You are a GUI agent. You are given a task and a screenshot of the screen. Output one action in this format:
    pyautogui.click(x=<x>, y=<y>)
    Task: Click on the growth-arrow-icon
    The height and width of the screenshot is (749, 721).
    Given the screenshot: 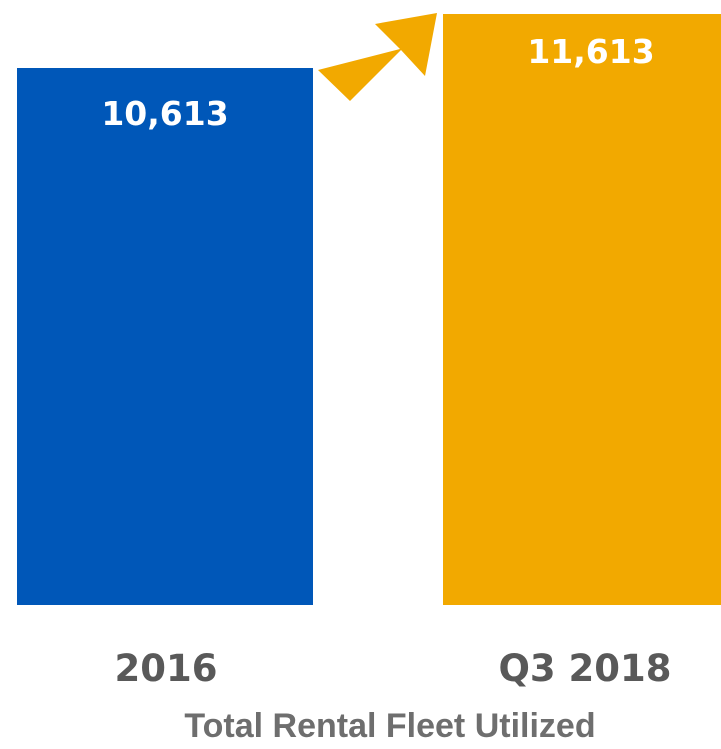 What is the action you would take?
    pyautogui.click(x=377, y=57)
    